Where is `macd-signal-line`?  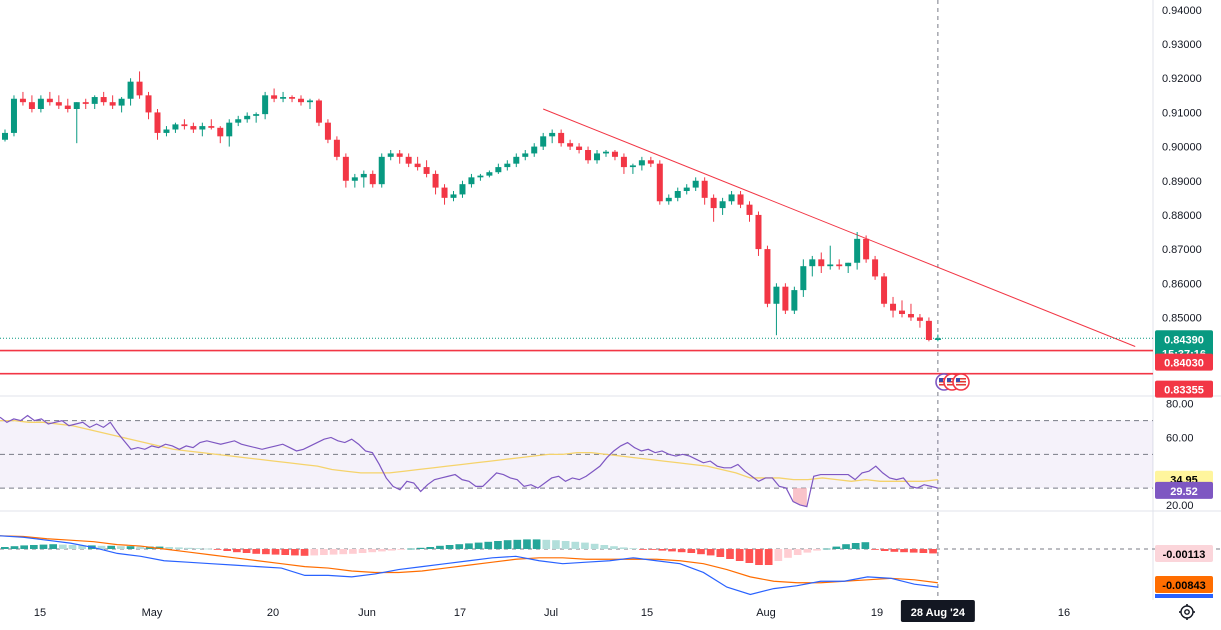
macd-signal-line is located at coordinates (469, 559).